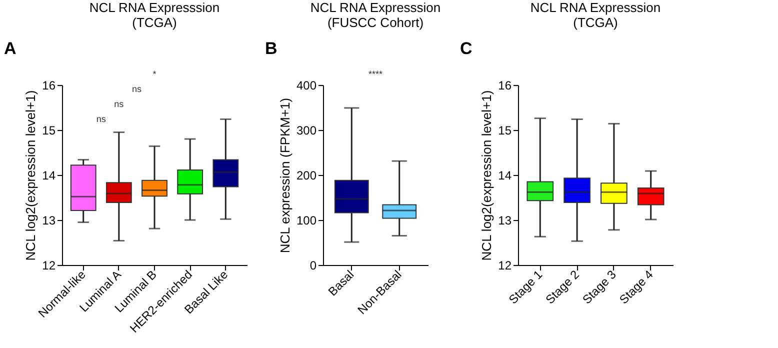  Describe the element at coordinates (375, 22) in the screenshot. I see `chart-subtitle: (FUSCC Cohort)` at that location.